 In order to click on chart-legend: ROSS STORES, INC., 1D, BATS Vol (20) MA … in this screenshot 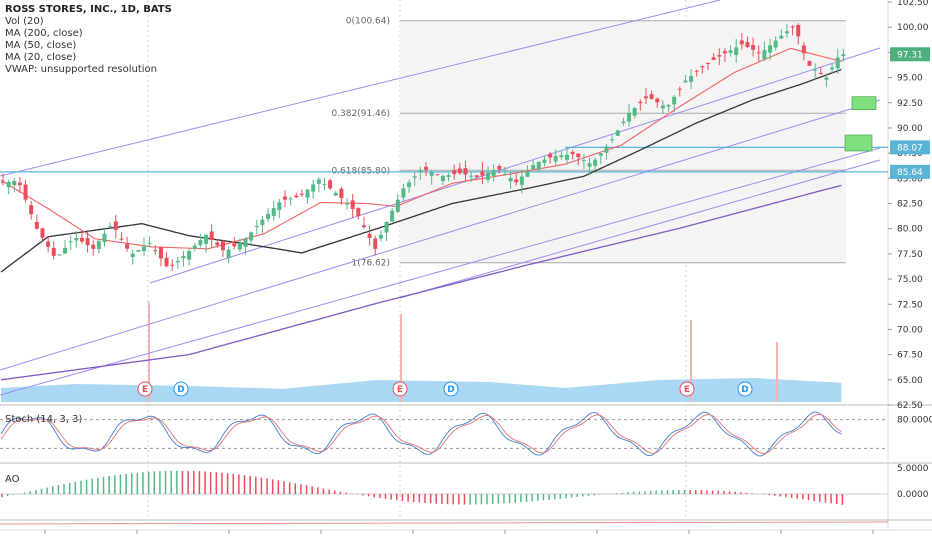, I will do `click(88, 40)`.